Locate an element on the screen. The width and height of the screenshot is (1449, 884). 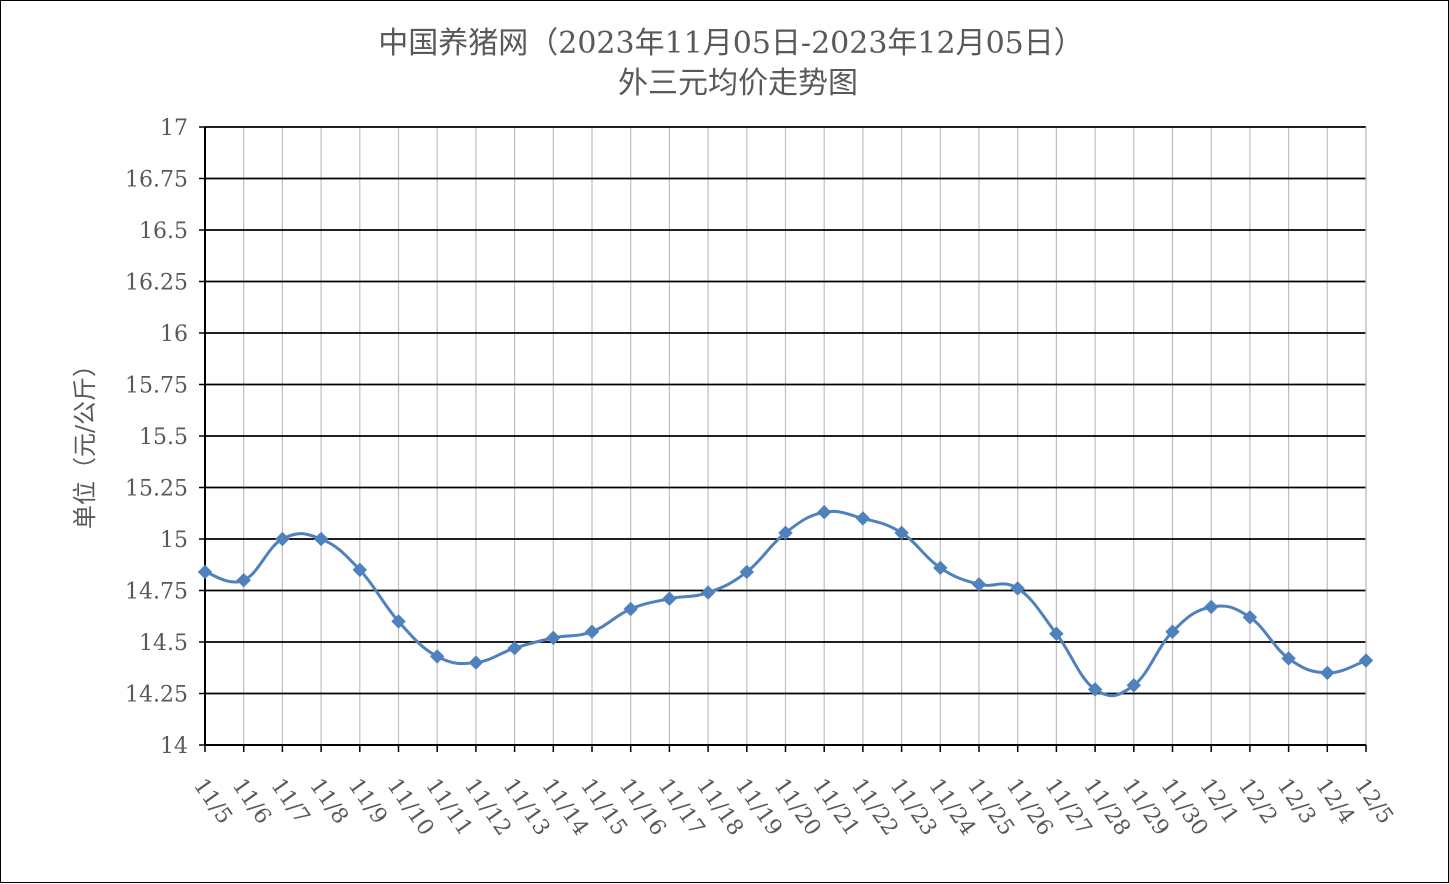
chart-title: 中国养猪网（2023年11月05日-2023年12月05日） is located at coordinates (731, 43).